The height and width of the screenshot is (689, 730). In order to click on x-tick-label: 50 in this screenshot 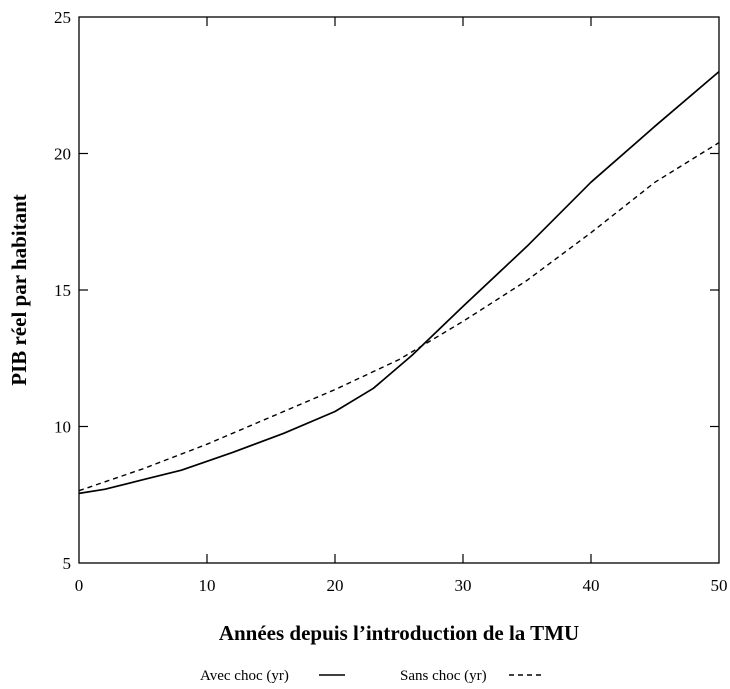, I will do `click(719, 585)`.